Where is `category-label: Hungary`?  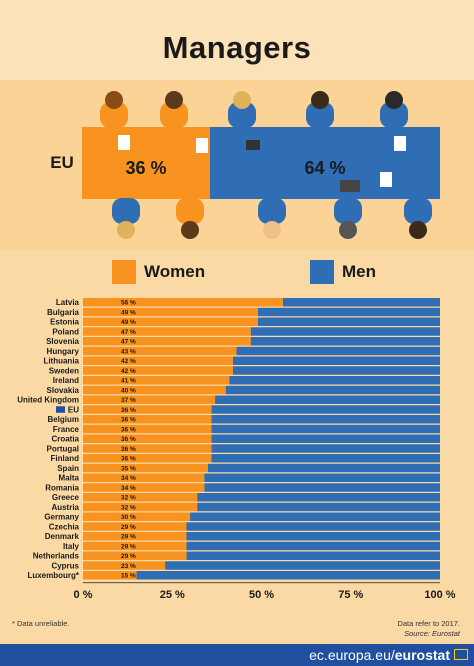
category-label: Hungary is located at coordinates (63, 351).